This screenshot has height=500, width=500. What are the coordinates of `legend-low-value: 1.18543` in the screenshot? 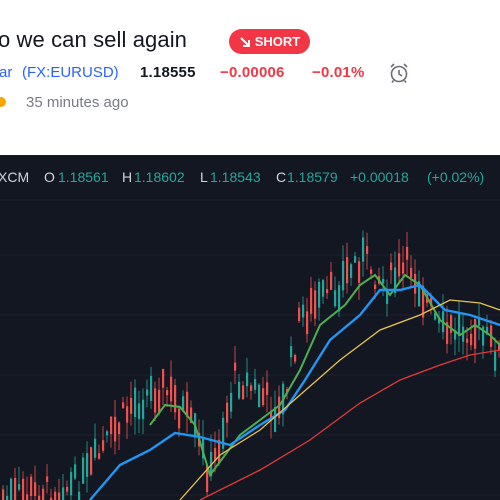 It's located at (235, 177).